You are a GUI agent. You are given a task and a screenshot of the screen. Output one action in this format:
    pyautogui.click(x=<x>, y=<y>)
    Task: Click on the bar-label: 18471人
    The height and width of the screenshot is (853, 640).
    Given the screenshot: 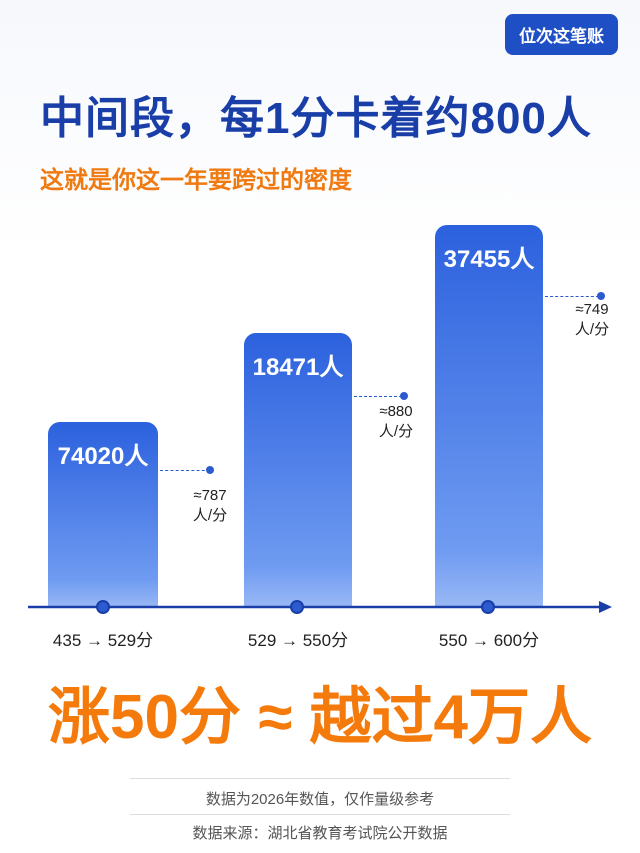 What is the action you would take?
    pyautogui.click(x=298, y=367)
    